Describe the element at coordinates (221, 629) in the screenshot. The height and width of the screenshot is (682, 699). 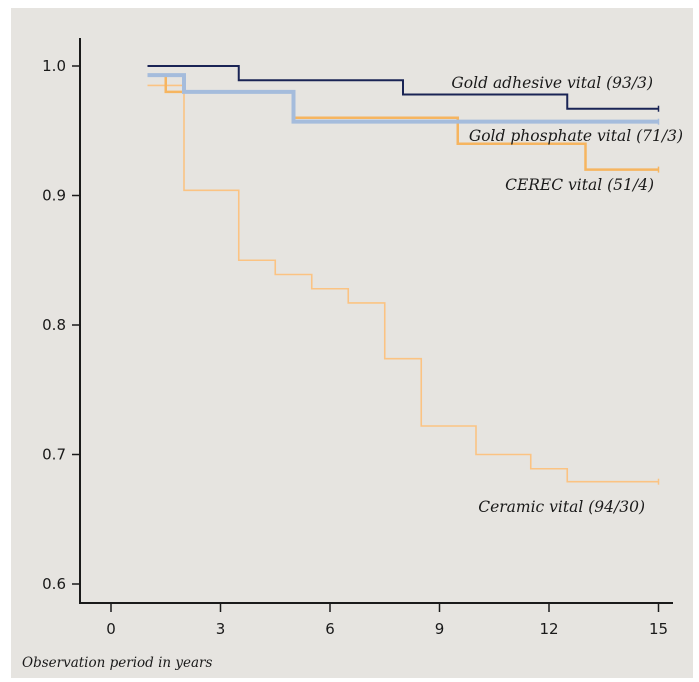
I see `x-tick-label: 3` at that location.